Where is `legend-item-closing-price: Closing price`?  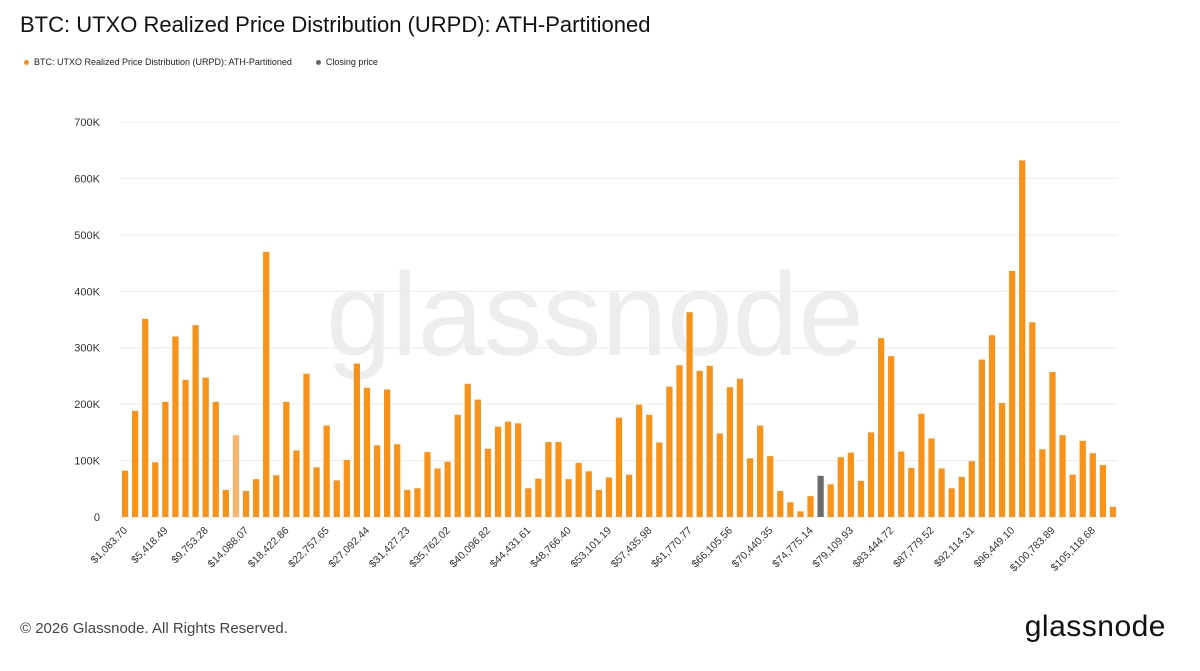 legend-item-closing-price: Closing price is located at coordinates (346, 62).